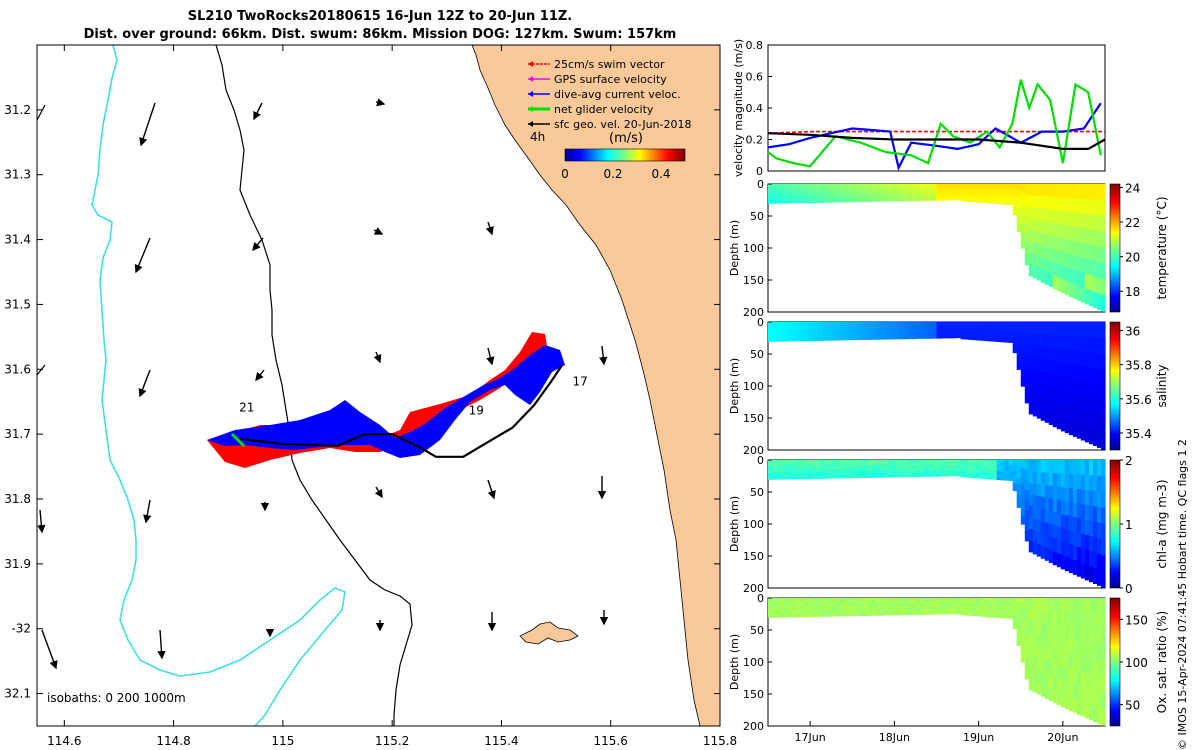  Describe the element at coordinates (1115, 524) in the screenshot. I see `section-colorbar` at that location.